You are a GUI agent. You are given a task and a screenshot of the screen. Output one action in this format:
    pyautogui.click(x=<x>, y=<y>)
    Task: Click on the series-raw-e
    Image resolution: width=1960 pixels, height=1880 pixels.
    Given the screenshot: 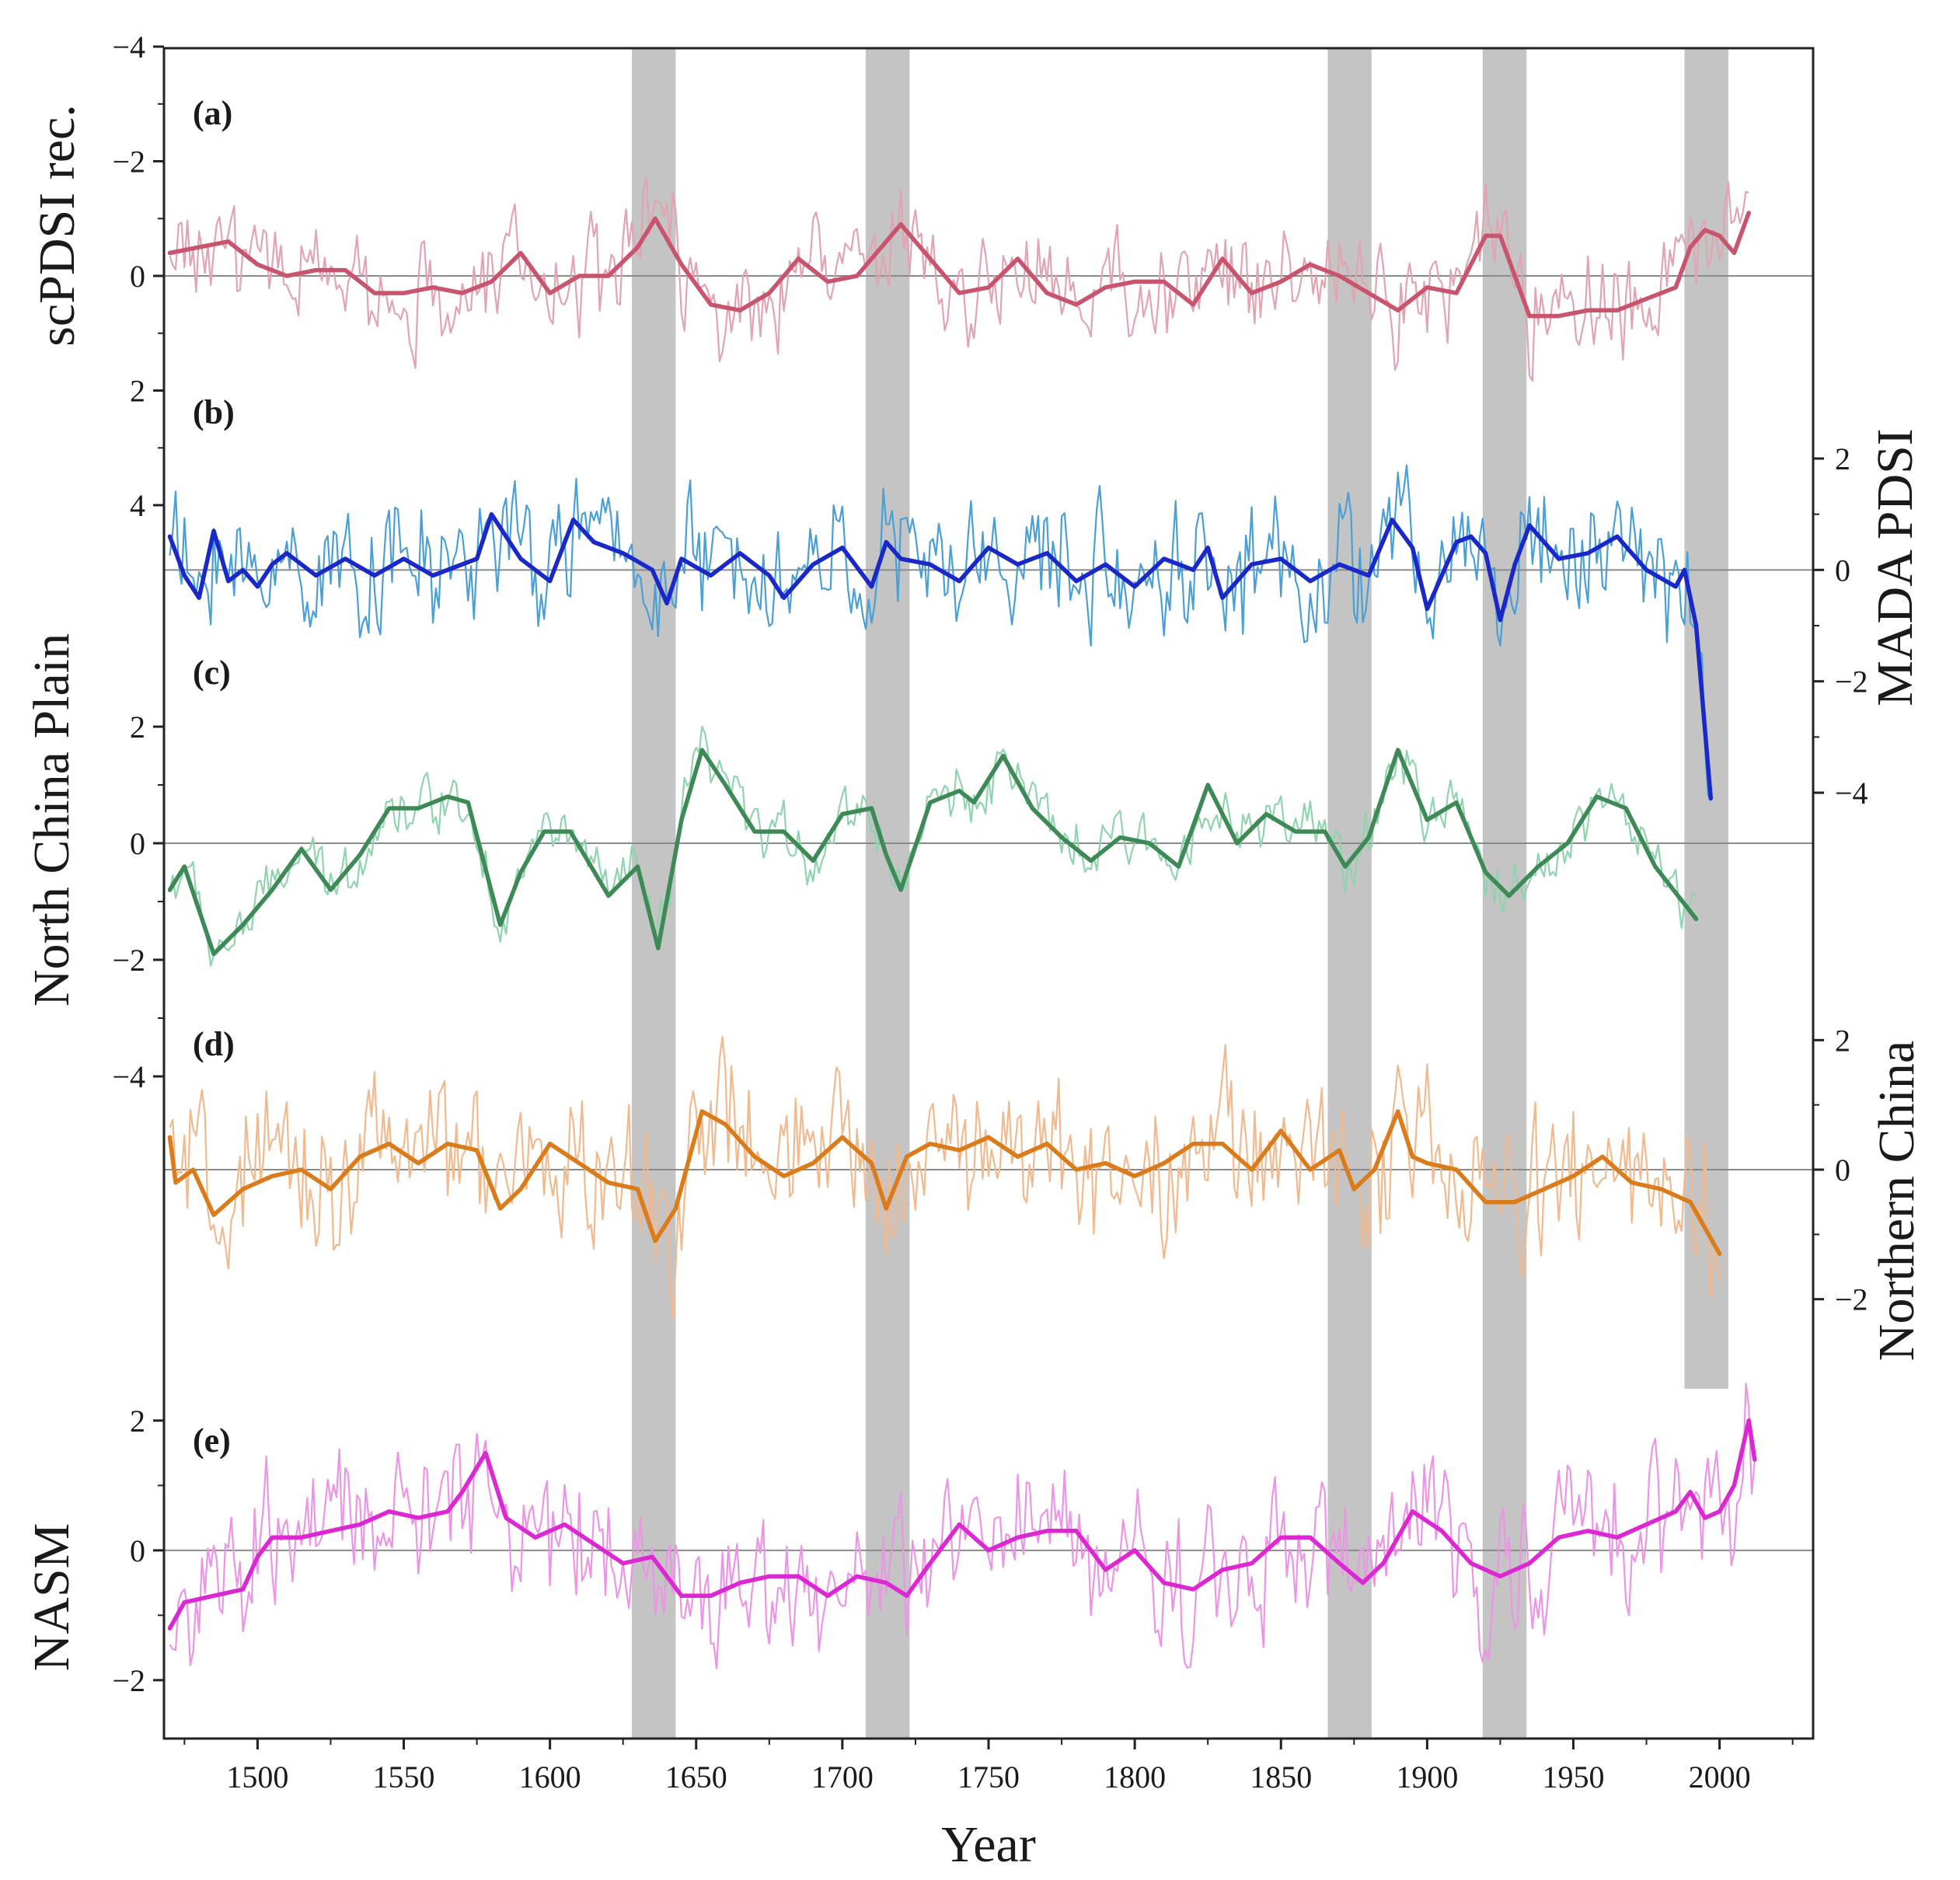 What is the action you would take?
    pyautogui.click(x=962, y=1526)
    